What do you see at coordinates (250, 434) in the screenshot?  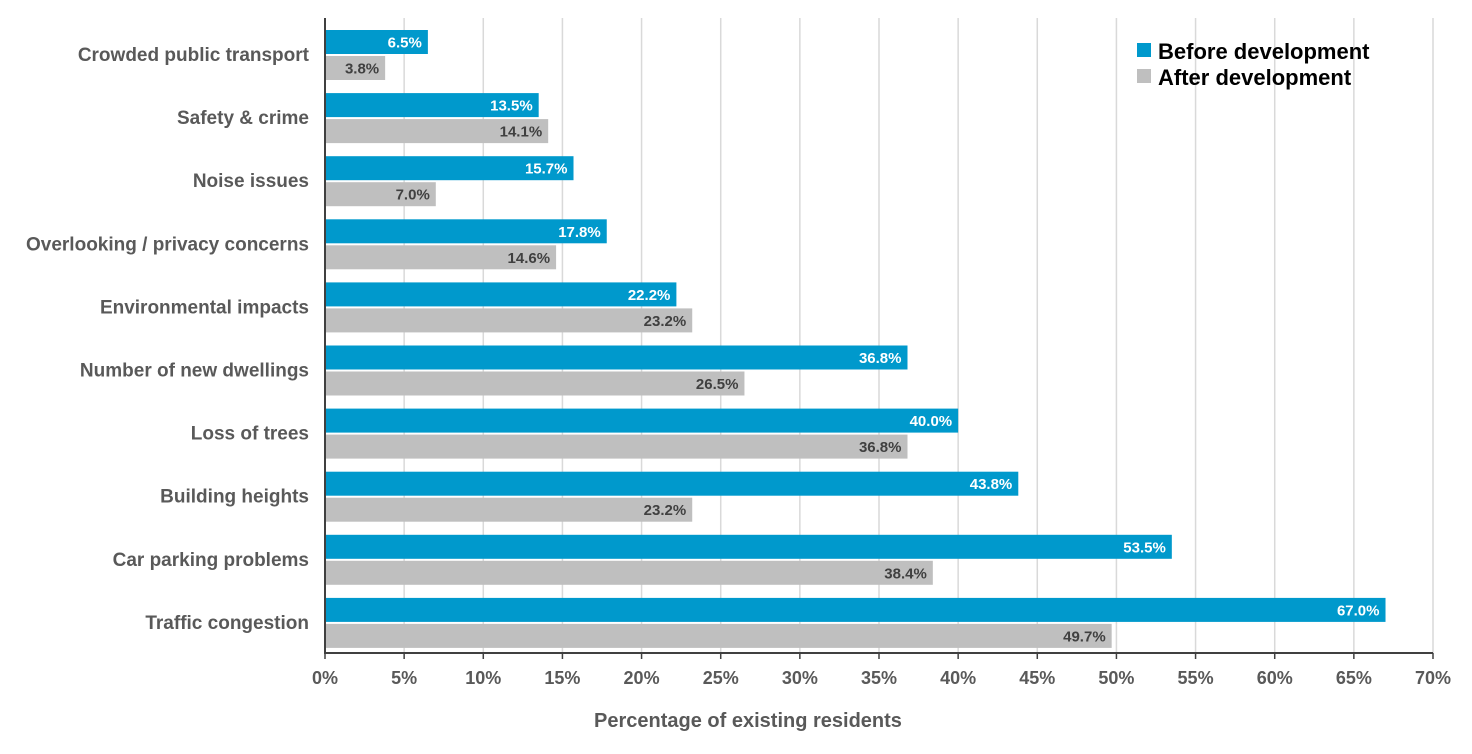 I see `category-label: Loss of trees` at bounding box center [250, 434].